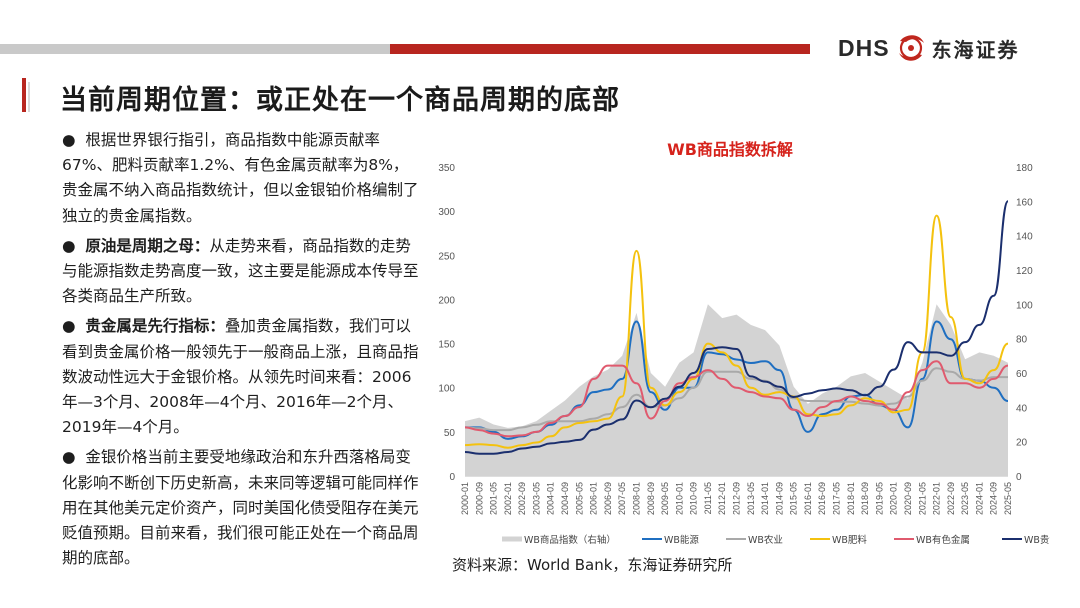  Describe the element at coordinates (570, 540) in the screenshot. I see `legend-label: WB商品指数（右轴）` at that location.